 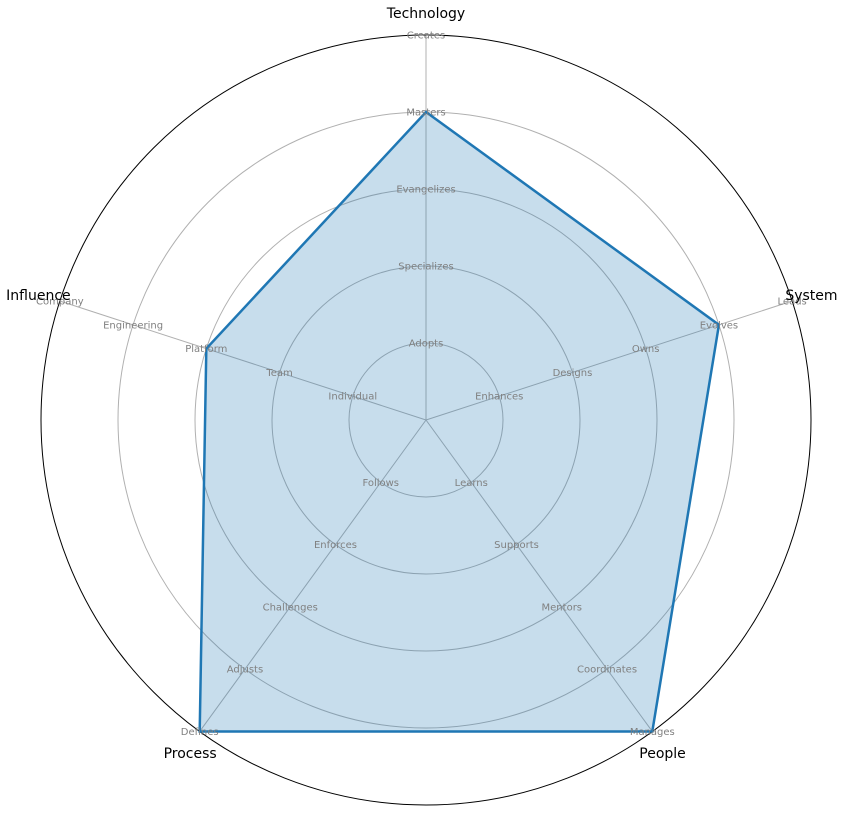 What do you see at coordinates (609, 360) in the screenshot?
I see `spoke-system` at bounding box center [609, 360].